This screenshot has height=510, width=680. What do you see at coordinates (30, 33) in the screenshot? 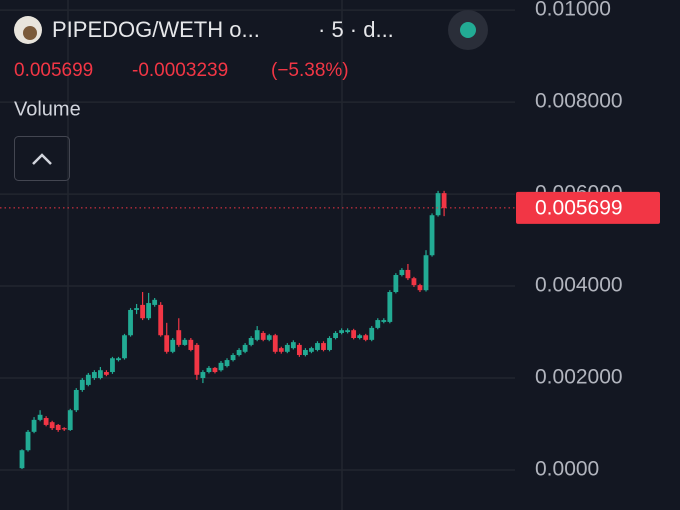
I see `token-avatar-art` at bounding box center [30, 33].